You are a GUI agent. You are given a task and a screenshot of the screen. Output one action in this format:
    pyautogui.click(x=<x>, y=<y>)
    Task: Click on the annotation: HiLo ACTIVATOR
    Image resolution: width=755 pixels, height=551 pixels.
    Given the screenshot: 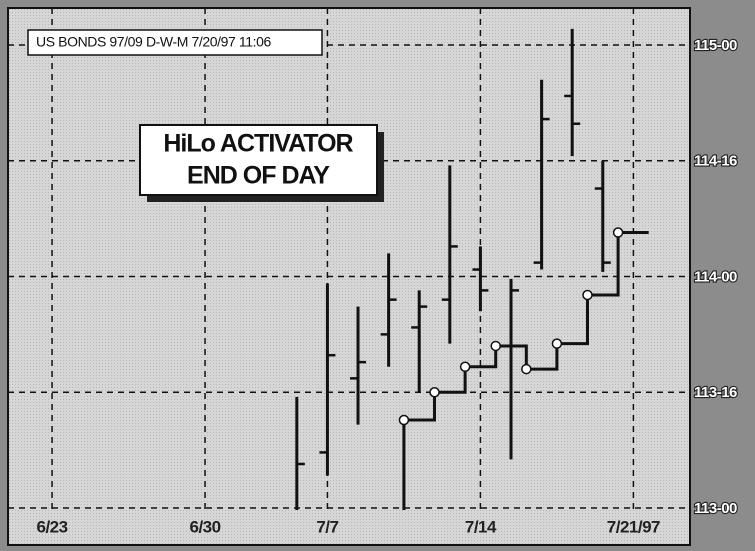 What is the action you would take?
    pyautogui.click(x=258, y=144)
    